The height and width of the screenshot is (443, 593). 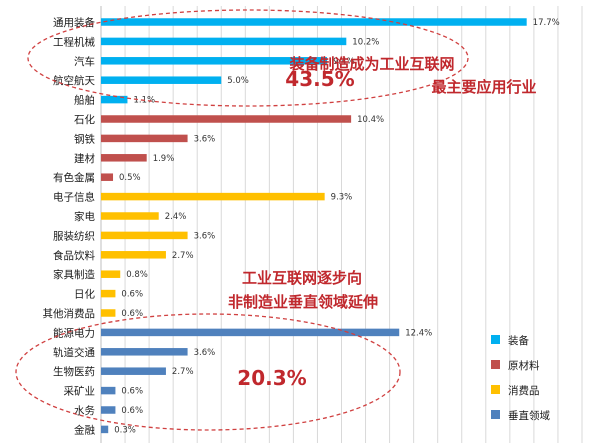 I want to click on category-label-13: 家具制造, so click(x=74, y=274).